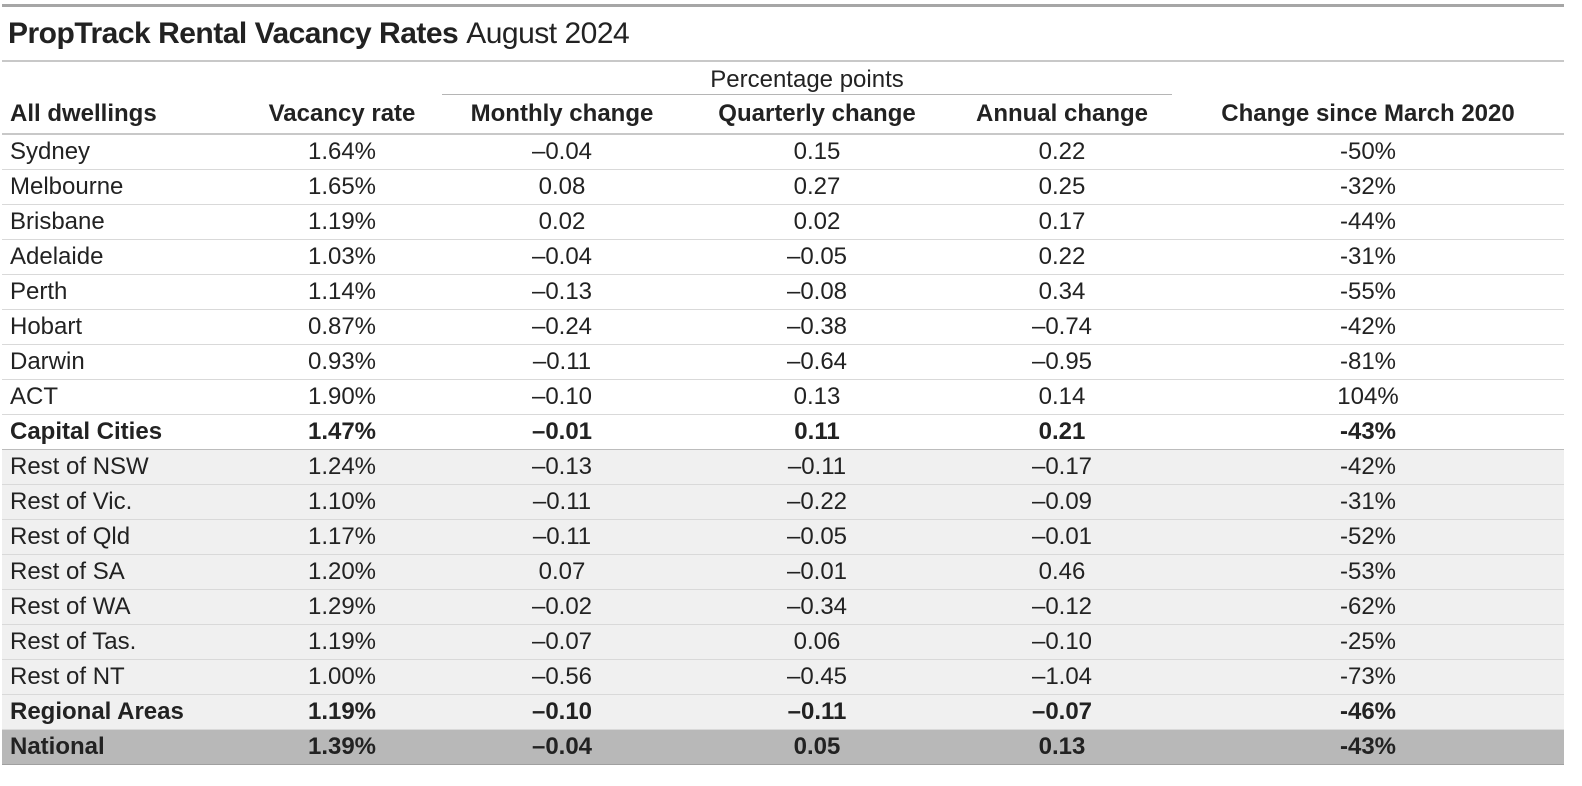 The width and height of the screenshot is (1582, 786). What do you see at coordinates (122, 397) in the screenshot?
I see `region-name: ACT` at bounding box center [122, 397].